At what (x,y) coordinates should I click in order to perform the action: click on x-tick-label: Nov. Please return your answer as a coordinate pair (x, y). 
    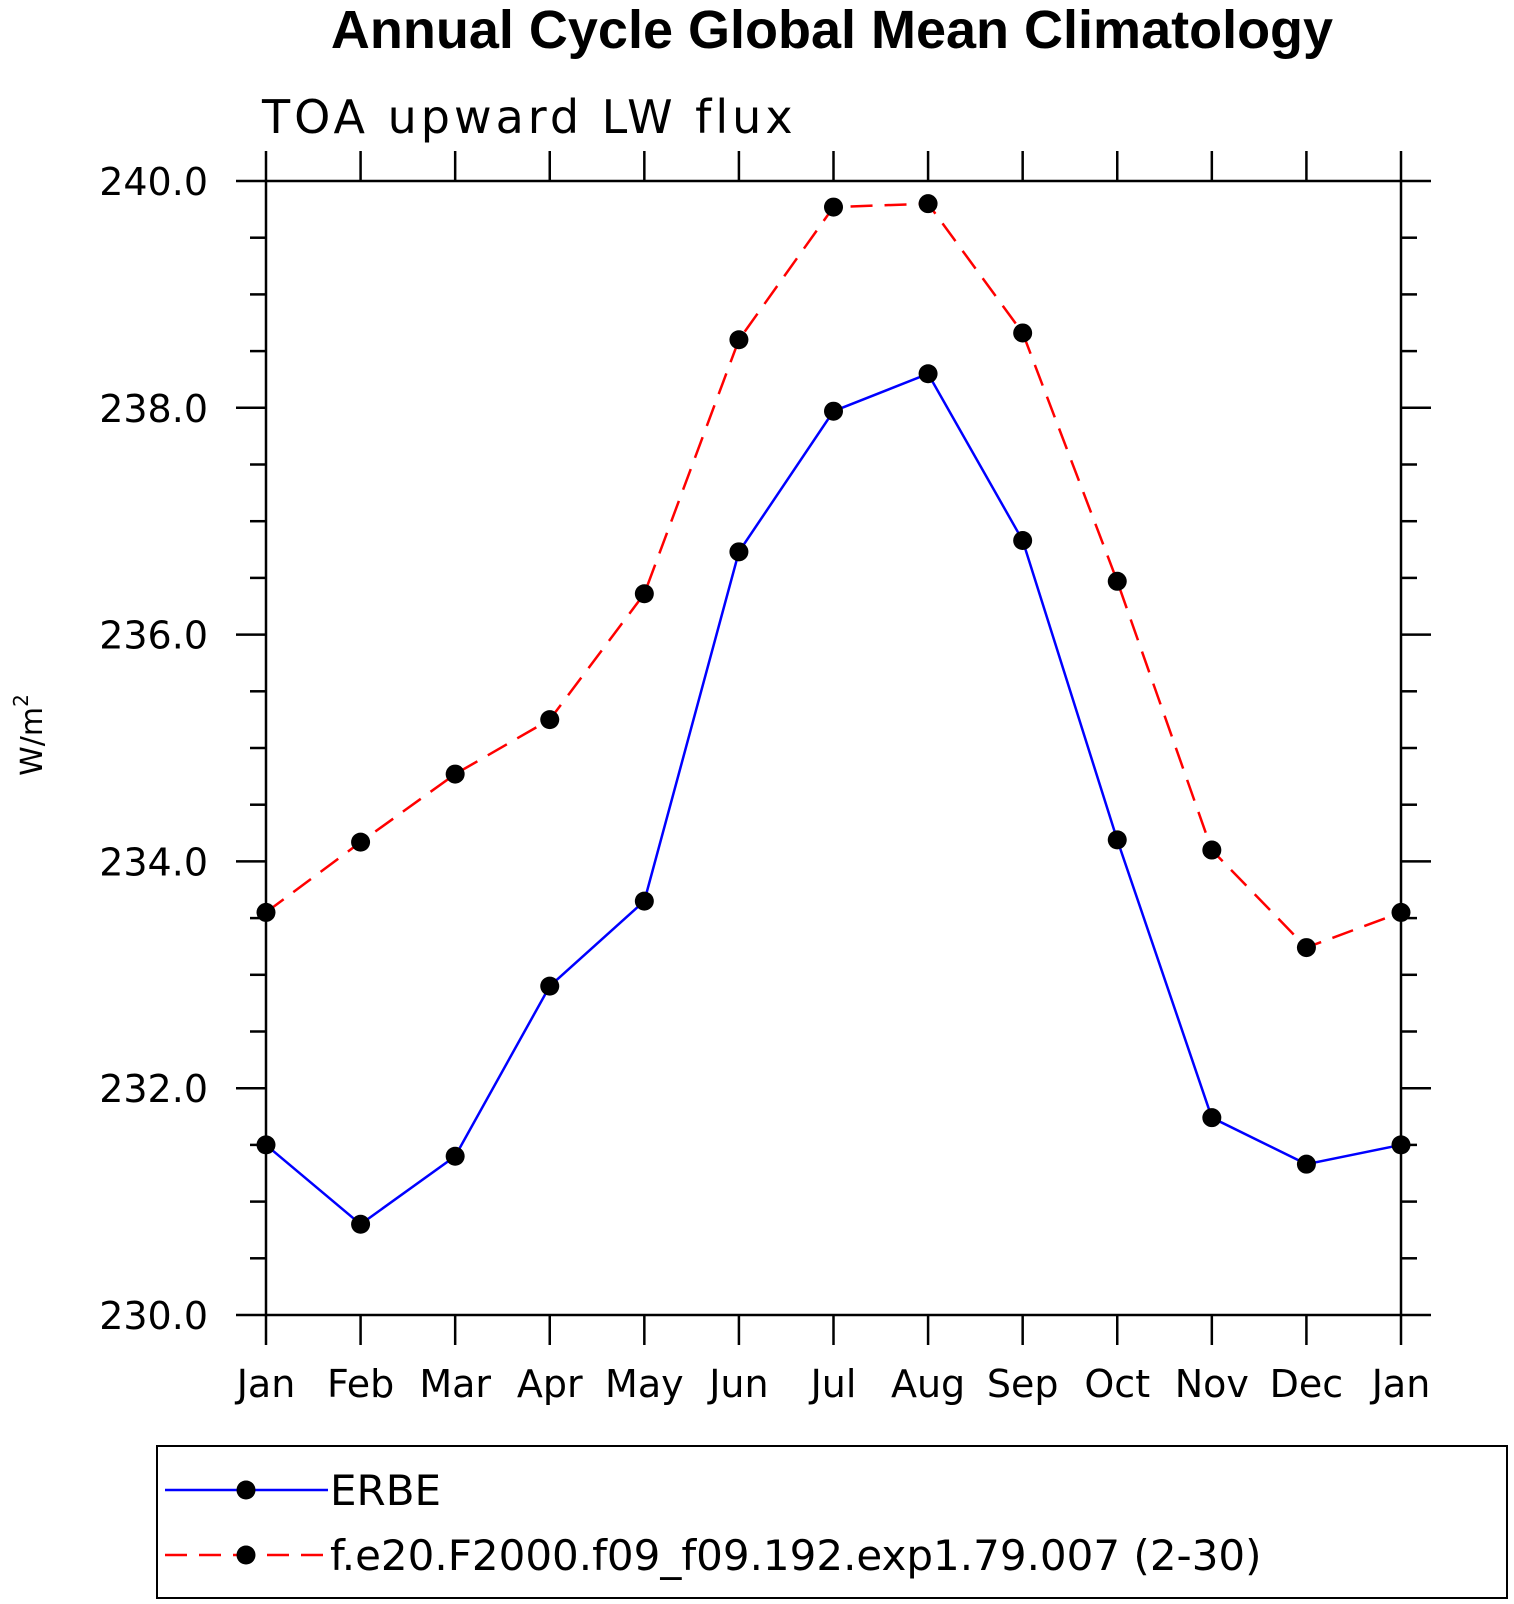
    Looking at the image, I should click on (1212, 1384).